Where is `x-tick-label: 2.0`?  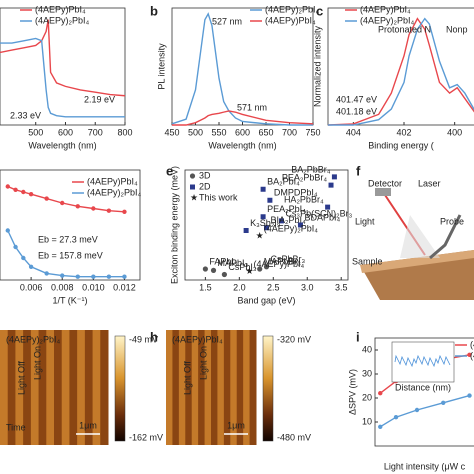 x-tick-label: 2.0 is located at coordinates (239, 287).